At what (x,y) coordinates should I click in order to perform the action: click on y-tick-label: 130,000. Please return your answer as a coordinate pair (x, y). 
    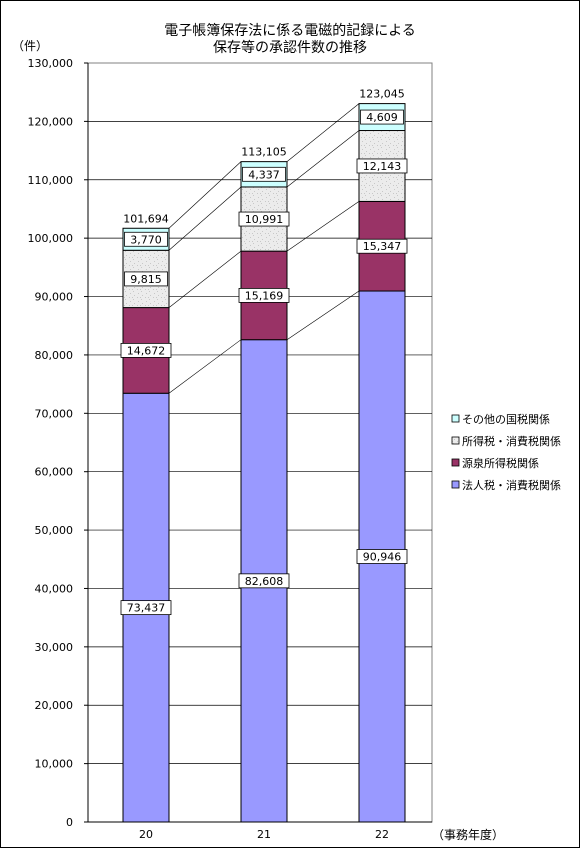
    Looking at the image, I should click on (51, 63).